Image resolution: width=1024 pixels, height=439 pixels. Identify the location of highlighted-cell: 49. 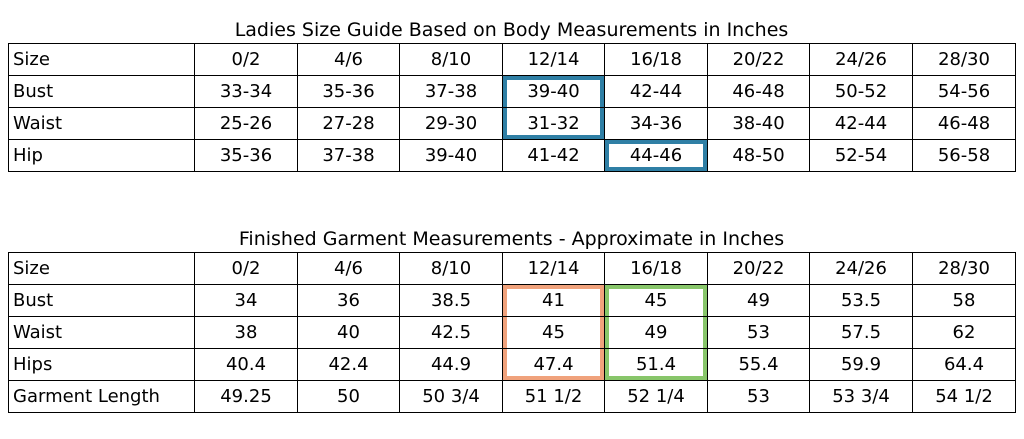
(656, 332).